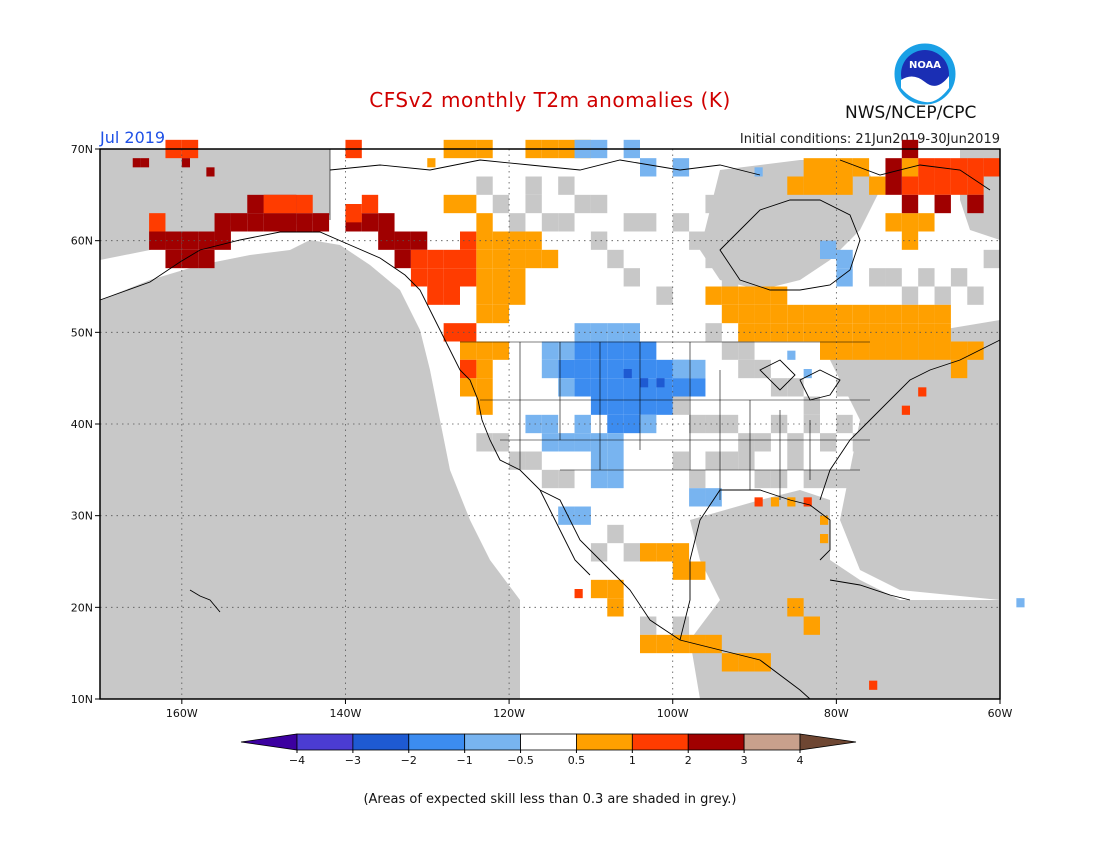 The height and width of the screenshot is (850, 1100). I want to click on lon-tick-label: 120W, so click(509, 713).